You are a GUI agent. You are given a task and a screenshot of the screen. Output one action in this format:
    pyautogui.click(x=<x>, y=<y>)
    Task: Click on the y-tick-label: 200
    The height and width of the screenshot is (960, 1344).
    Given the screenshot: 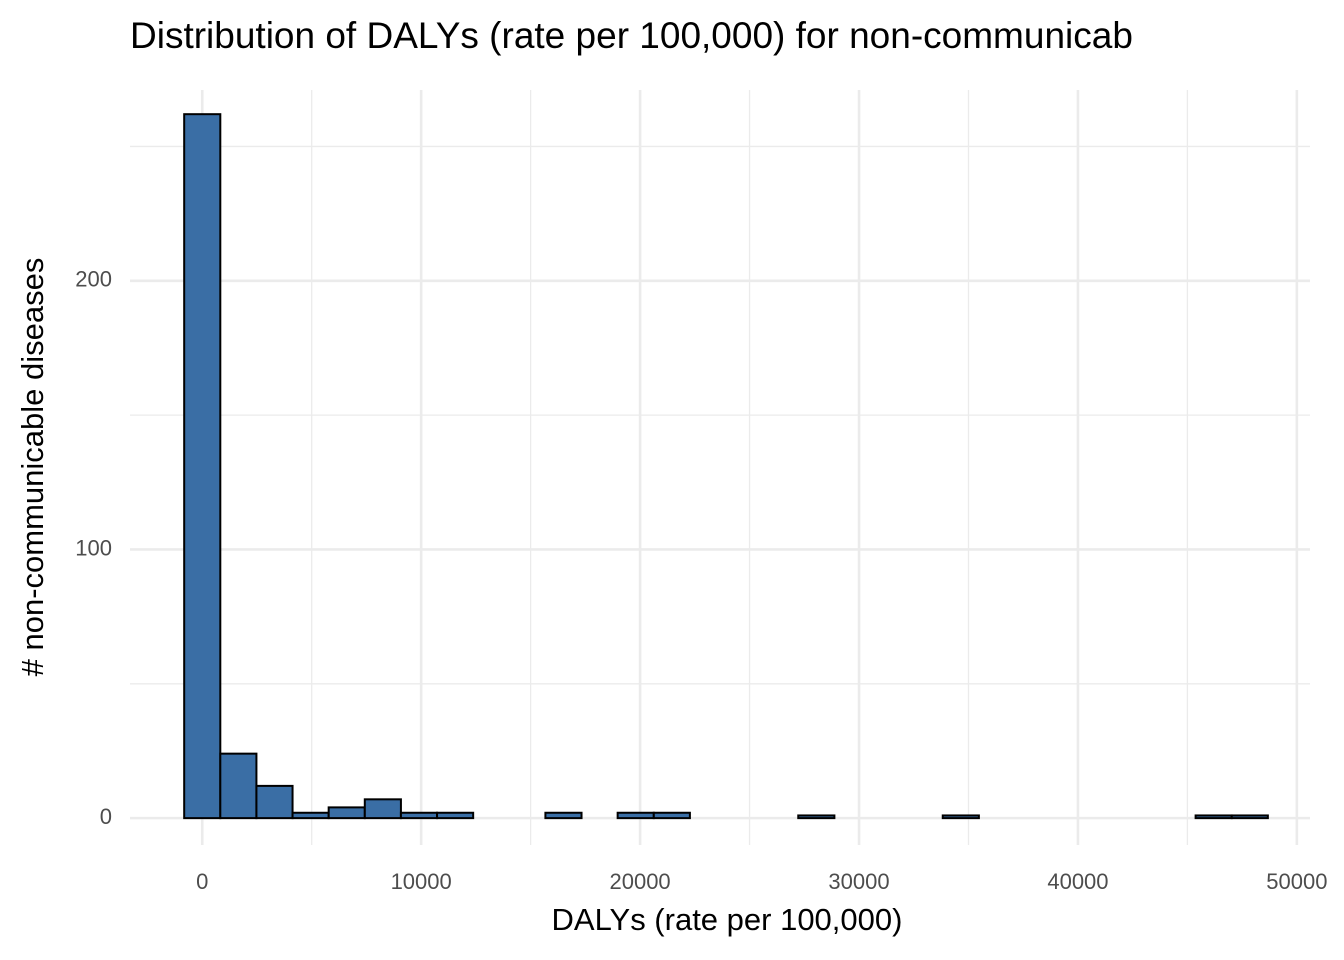 What is the action you would take?
    pyautogui.click(x=93, y=279)
    